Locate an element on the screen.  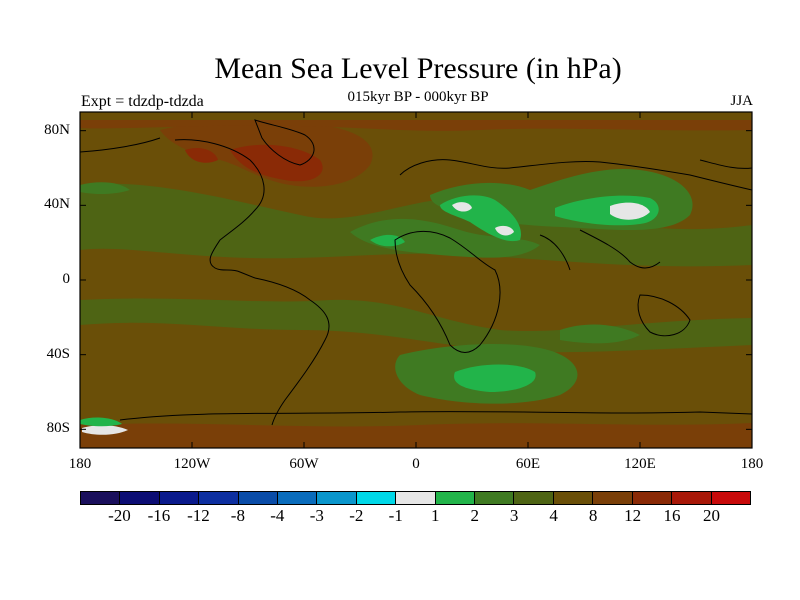
colorbar-label: -20 is located at coordinates (119, 515).